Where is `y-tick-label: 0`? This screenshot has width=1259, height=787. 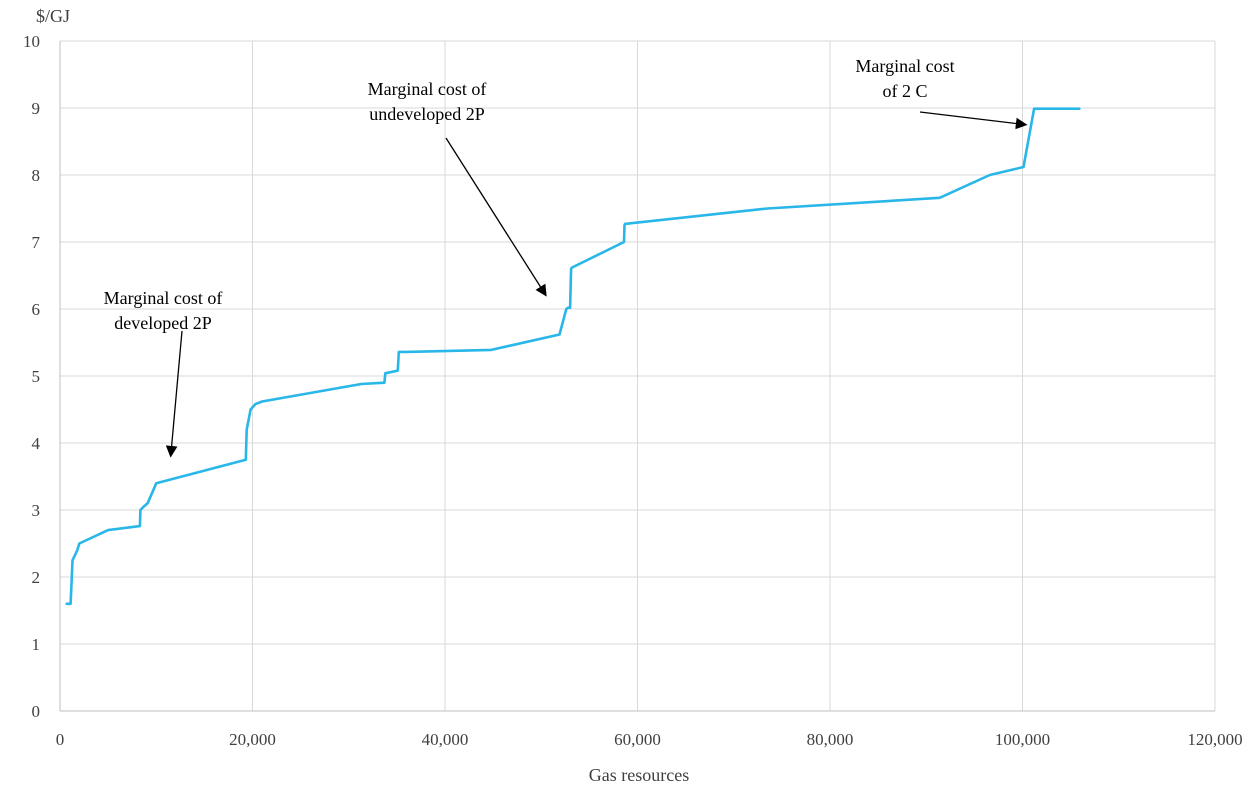 y-tick-label: 0 is located at coordinates (36, 711).